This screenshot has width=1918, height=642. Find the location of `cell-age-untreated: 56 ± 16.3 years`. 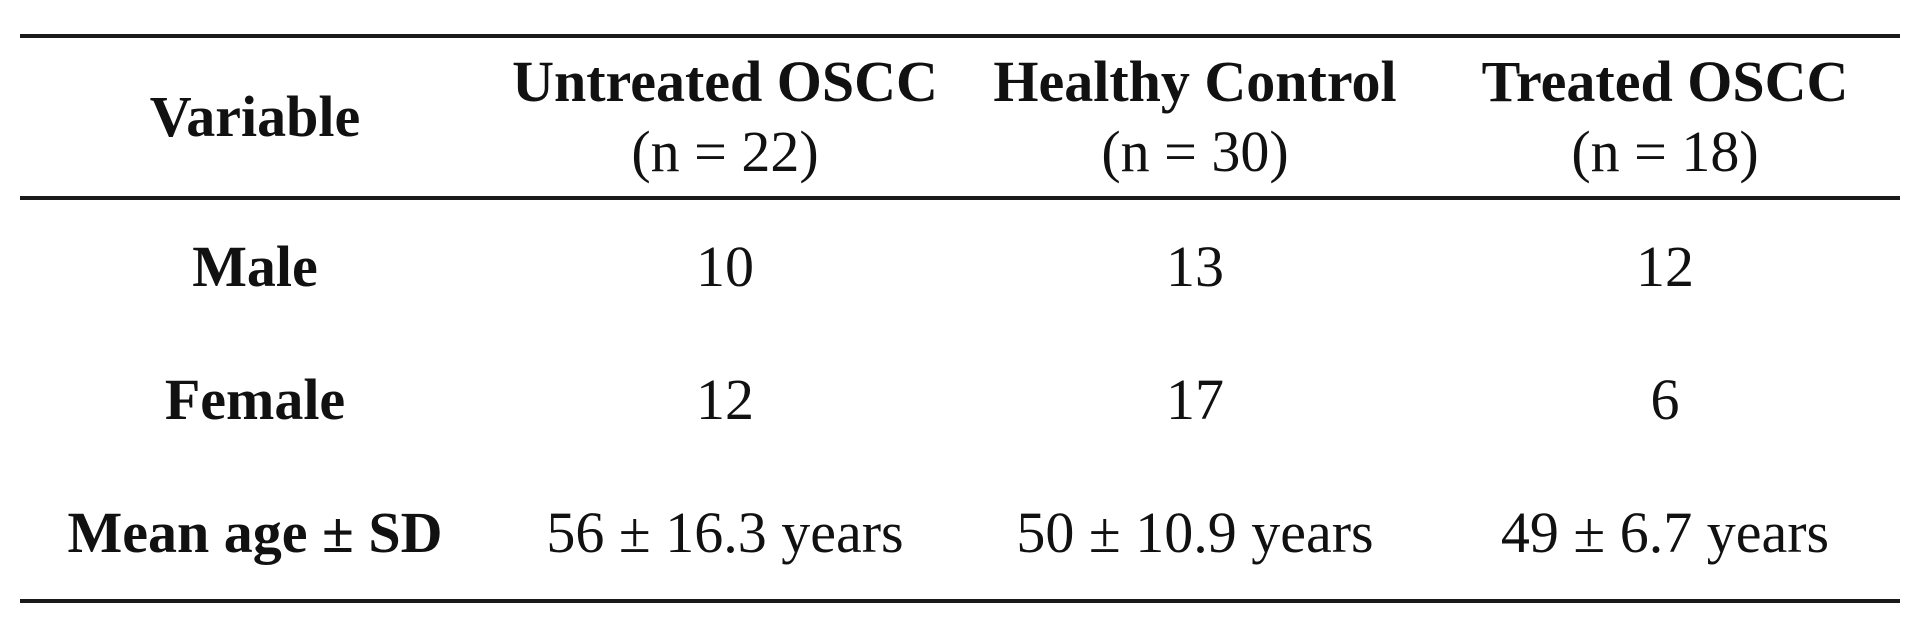

cell-age-untreated: 56 ± 16.3 years is located at coordinates (725, 532).